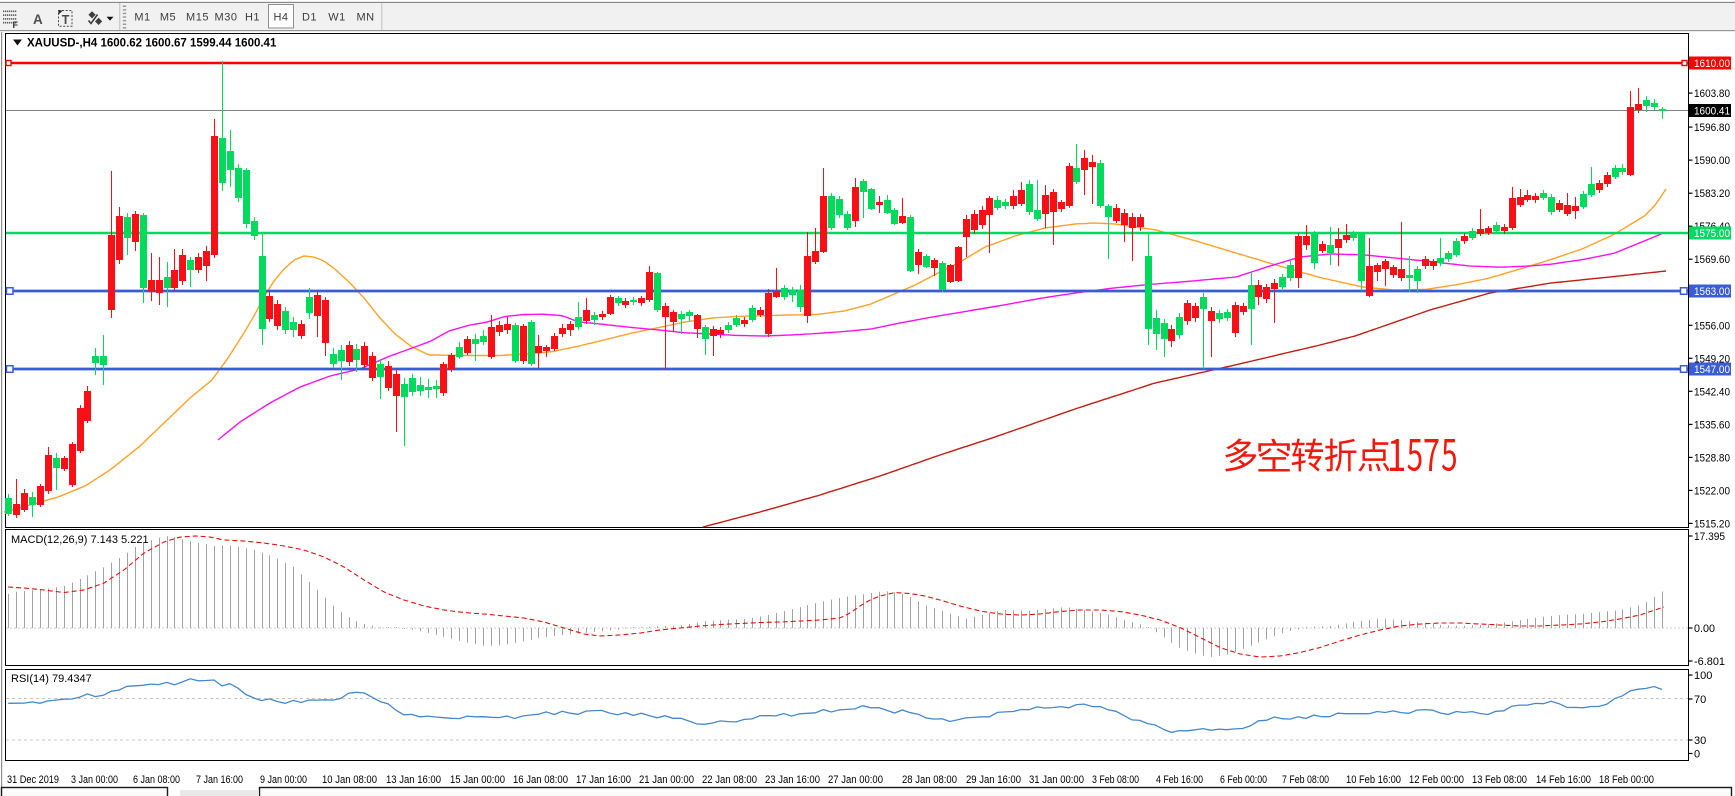 The height and width of the screenshot is (796, 1735). I want to click on svg-text: 1563.00, so click(1712, 292).